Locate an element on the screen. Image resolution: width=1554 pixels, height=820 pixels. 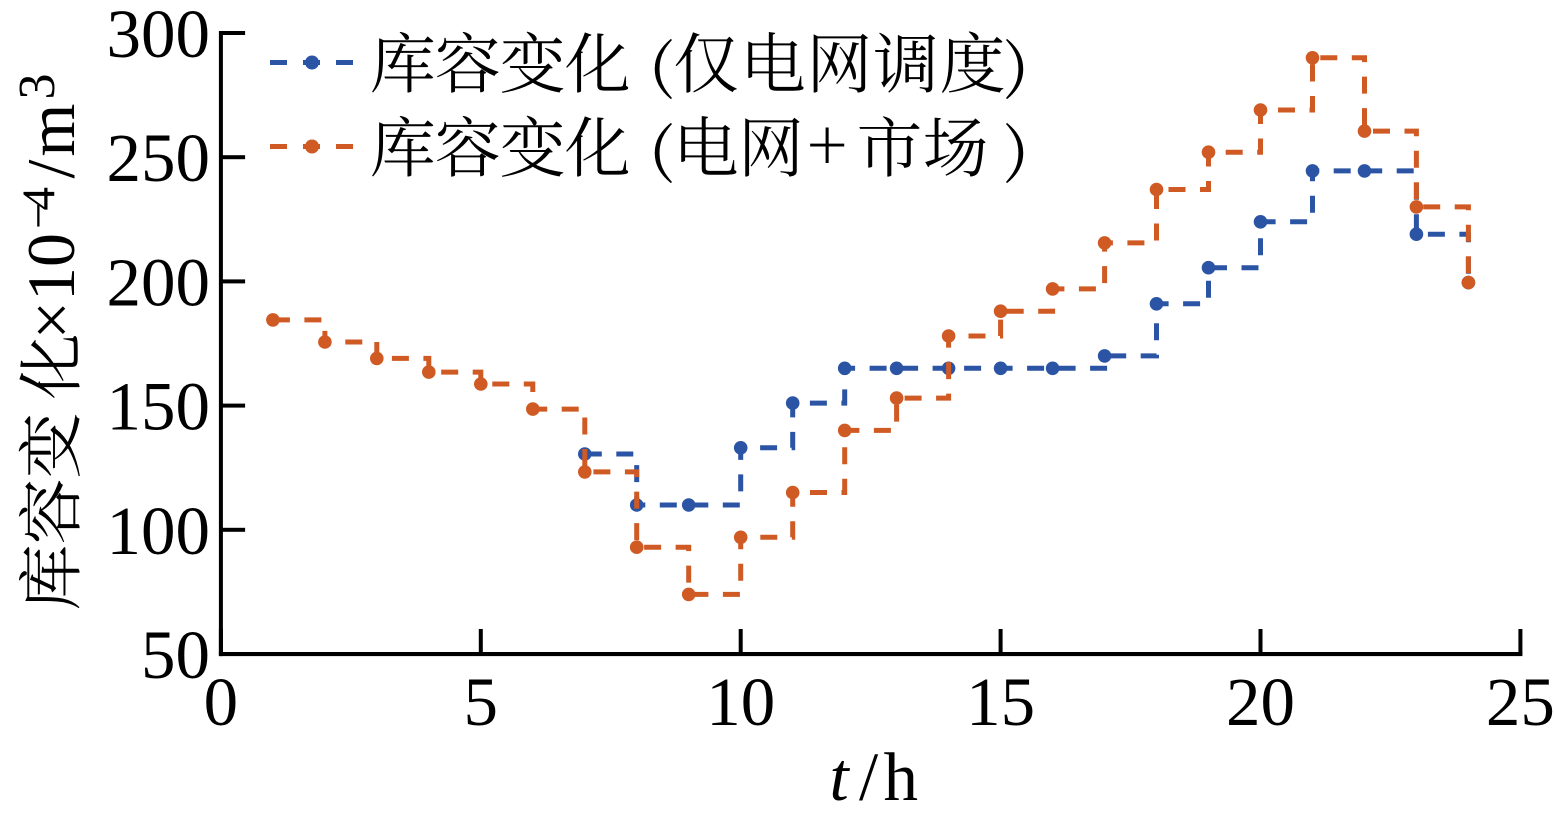
svg-text: 20 is located at coordinates (1260, 702).